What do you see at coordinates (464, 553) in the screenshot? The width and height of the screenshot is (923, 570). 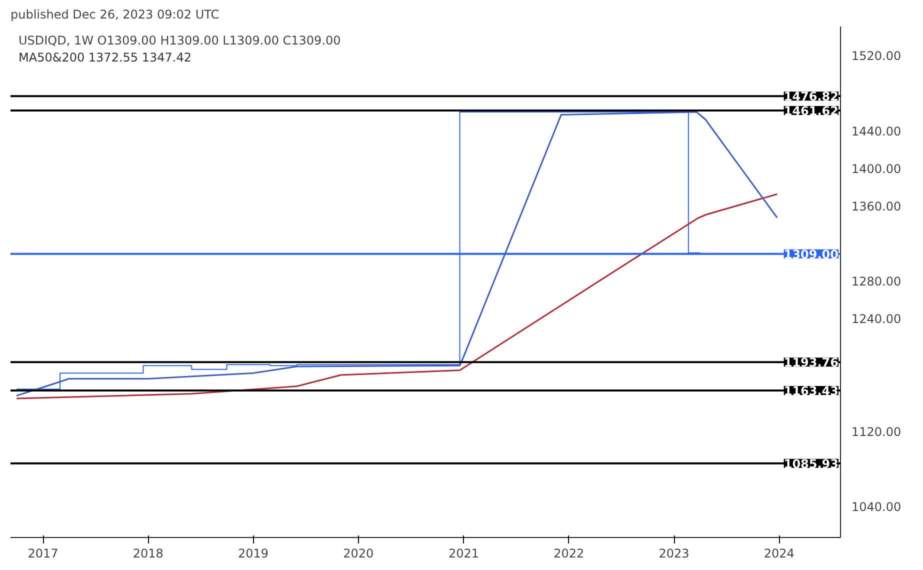 I see `x-tick-label: 2021` at bounding box center [464, 553].